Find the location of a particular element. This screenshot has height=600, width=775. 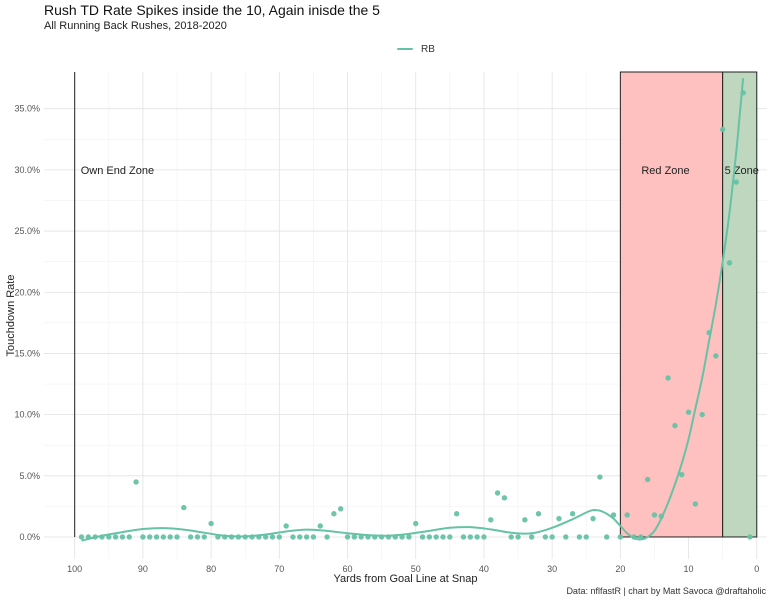

x-tick-label: 70 is located at coordinates (279, 569).